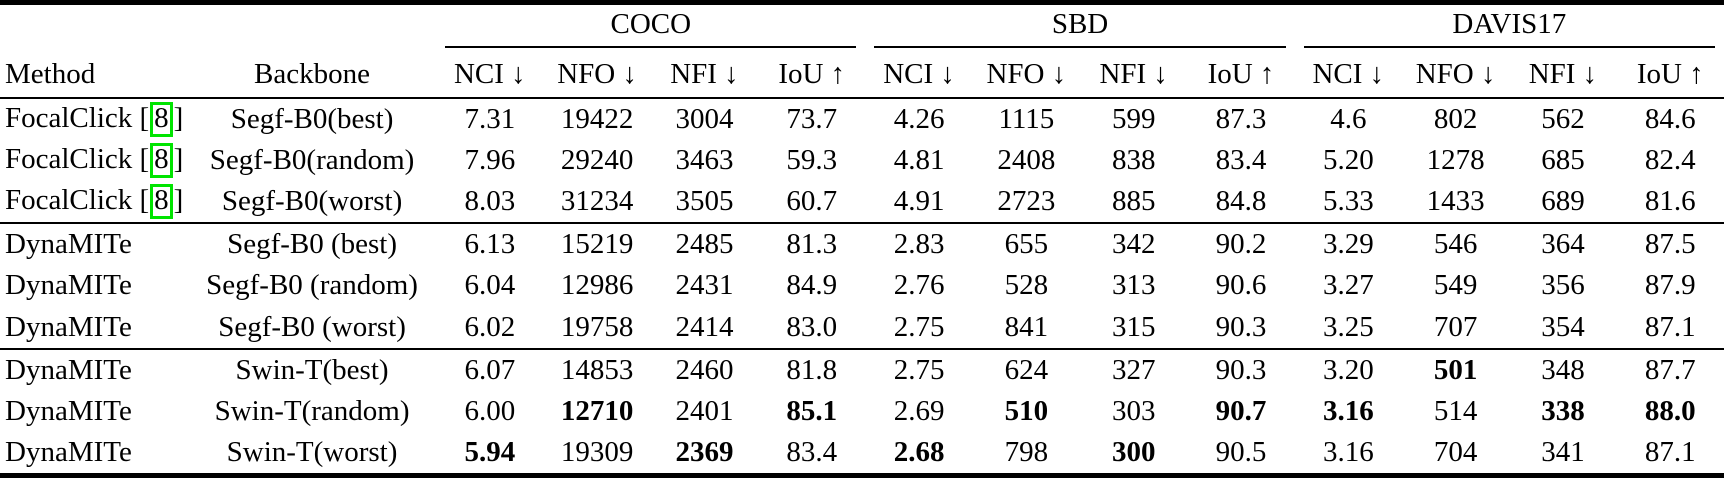 This screenshot has width=1724, height=478. I want to click on coco-nci-header: NCI ↓, so click(490, 75).